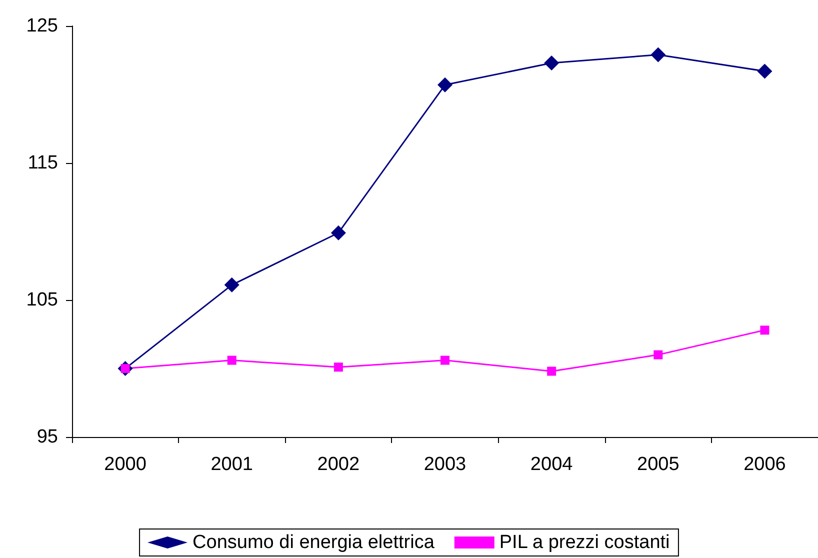 The height and width of the screenshot is (558, 818). Describe the element at coordinates (231, 464) in the screenshot. I see `x-tick-label: 2001` at that location.